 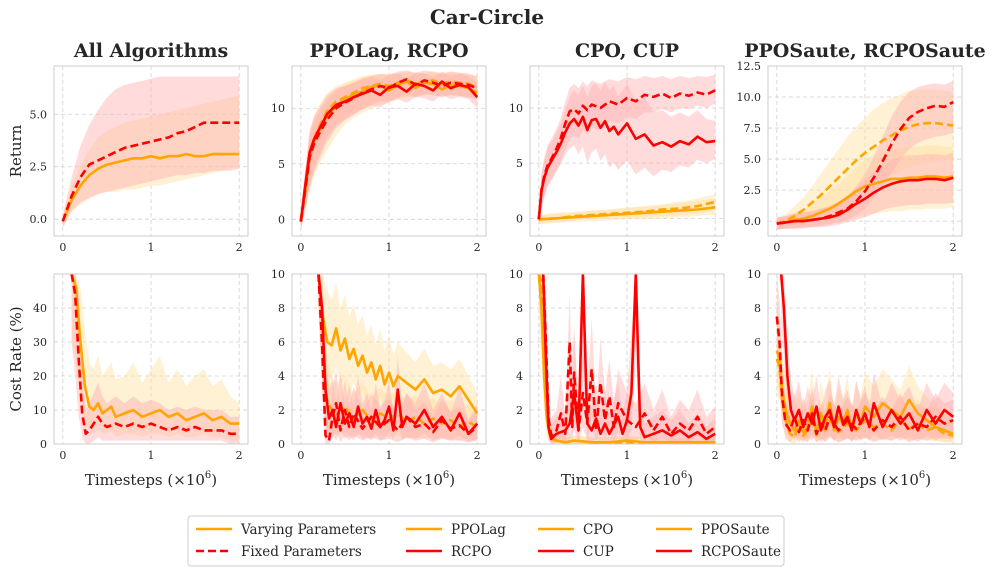 I want to click on series-line-cpo-fixed, so click(x=627, y=210).